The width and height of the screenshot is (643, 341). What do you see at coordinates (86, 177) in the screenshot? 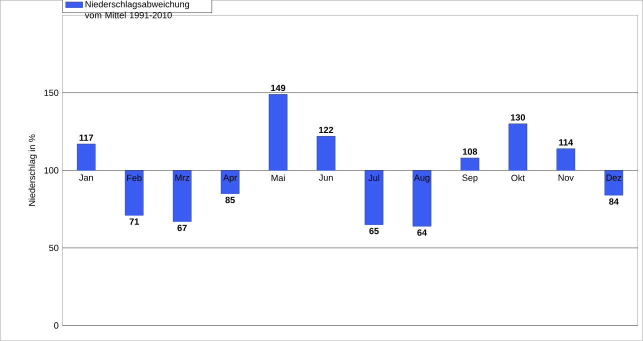
I see `x-tick-label: Jan` at bounding box center [86, 177].